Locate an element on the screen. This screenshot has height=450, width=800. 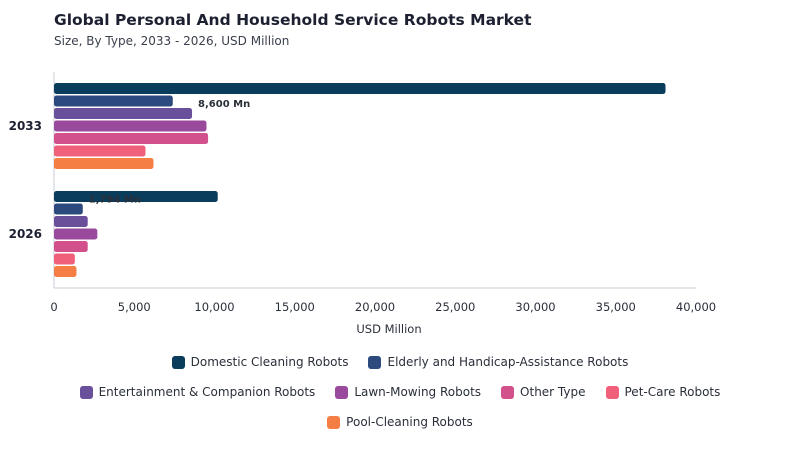
x-tick-label: 25,000 is located at coordinates (455, 307).